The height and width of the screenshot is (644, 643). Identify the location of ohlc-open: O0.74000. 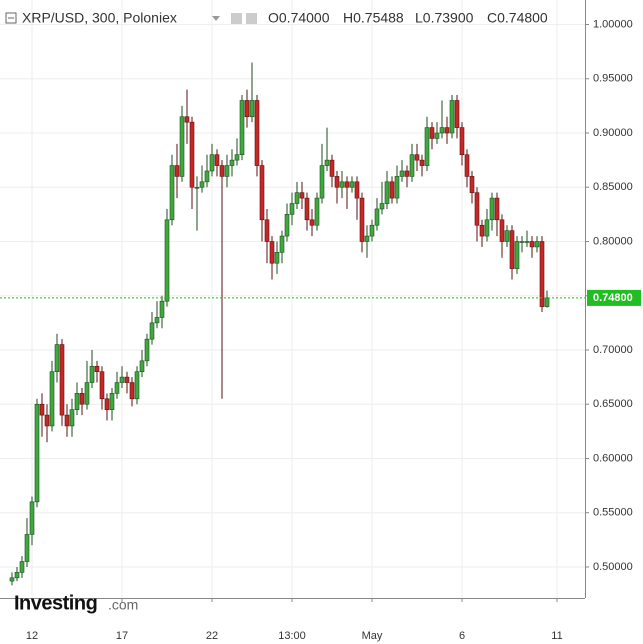
(299, 18).